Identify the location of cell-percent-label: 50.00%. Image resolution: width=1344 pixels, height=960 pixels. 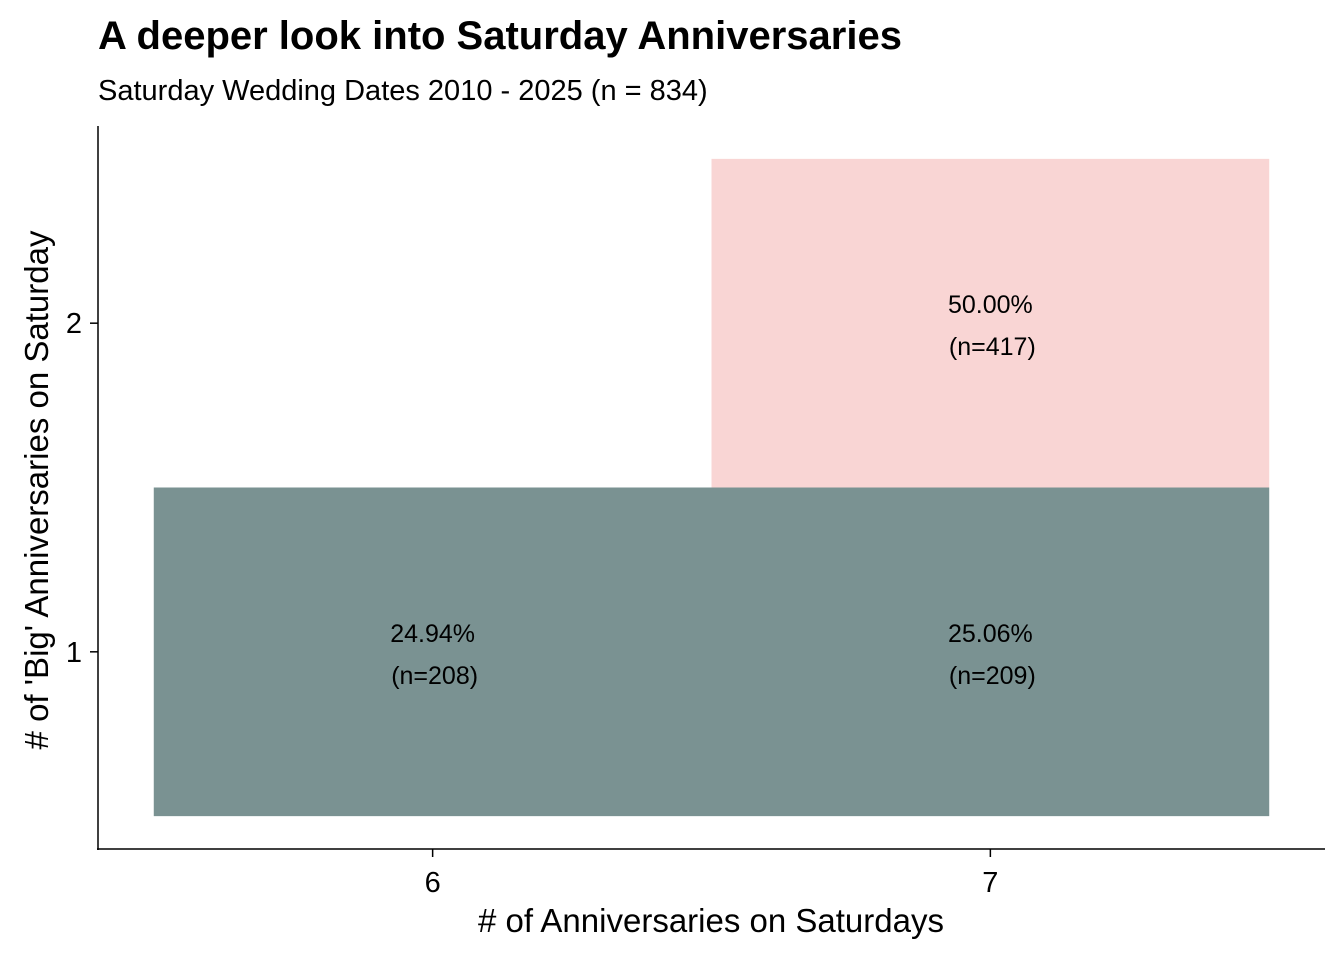
(990, 305).